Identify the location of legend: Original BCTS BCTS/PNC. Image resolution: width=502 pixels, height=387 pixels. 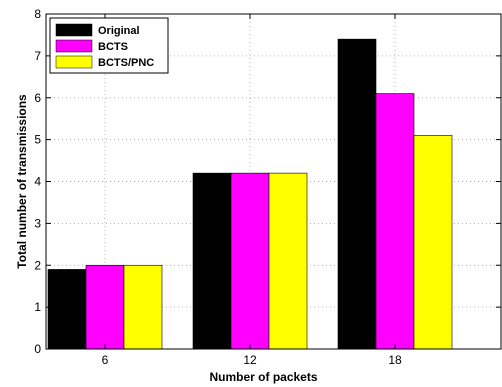
(109, 45).